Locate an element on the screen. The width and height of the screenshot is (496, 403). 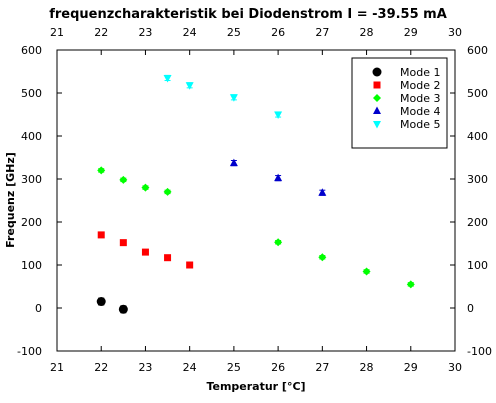
x-tick-label-bottom: 25 is located at coordinates (234, 367).